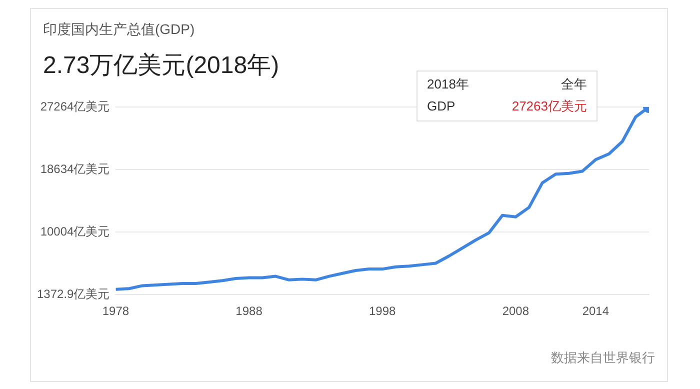 This screenshot has height=389, width=700. I want to click on x-tick-label: 1998, so click(382, 311).